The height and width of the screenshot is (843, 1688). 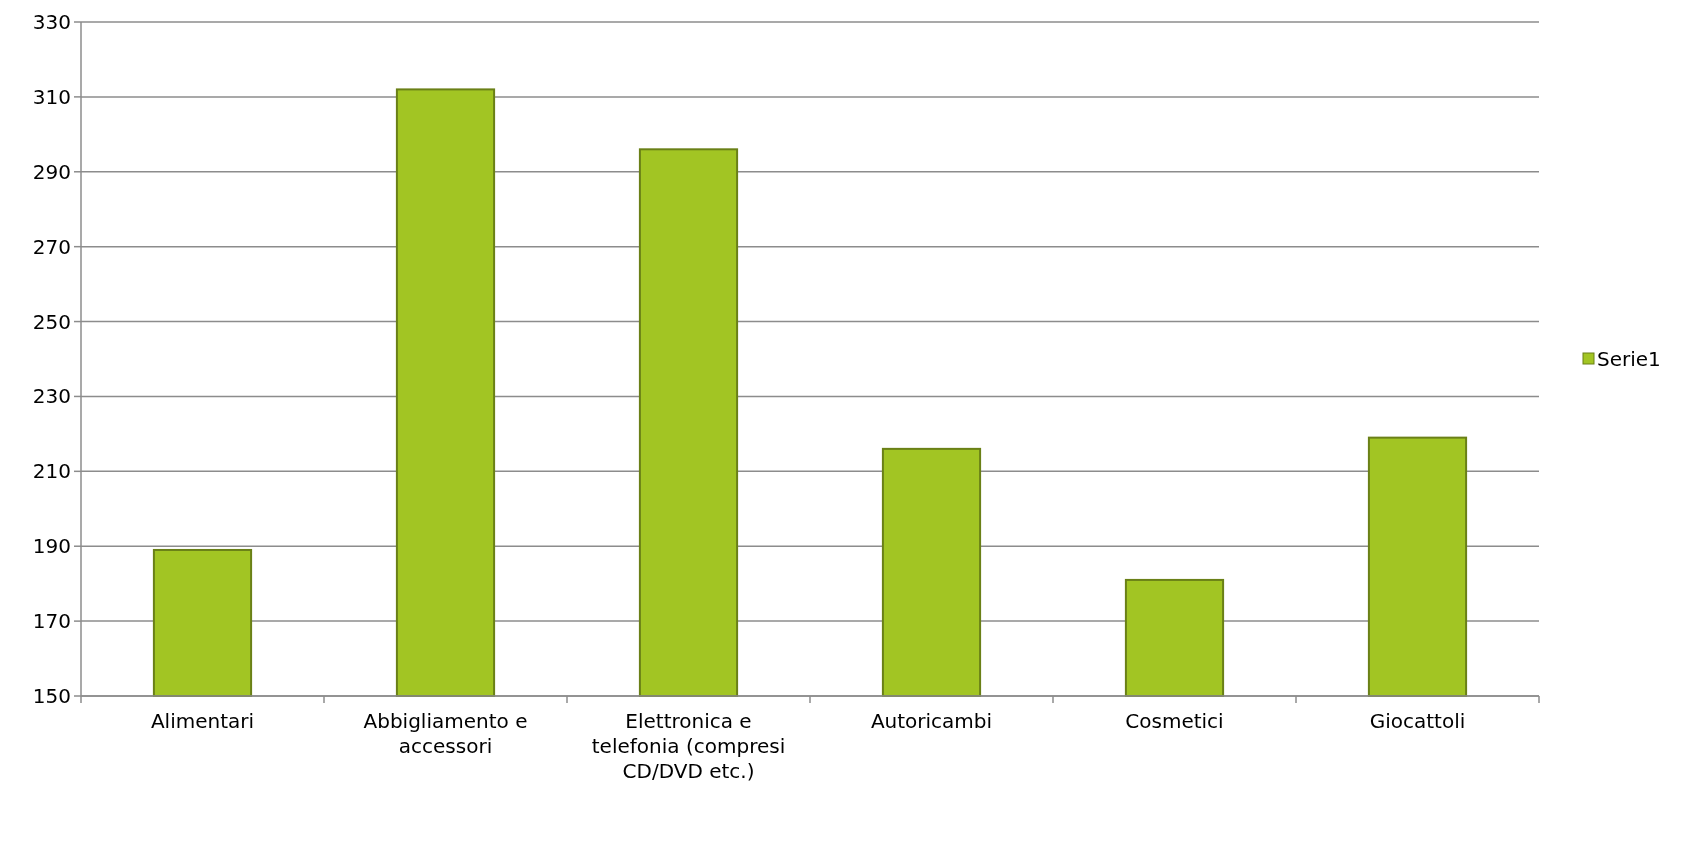 What do you see at coordinates (51, 171) in the screenshot?
I see `y-tick-label: 290` at bounding box center [51, 171].